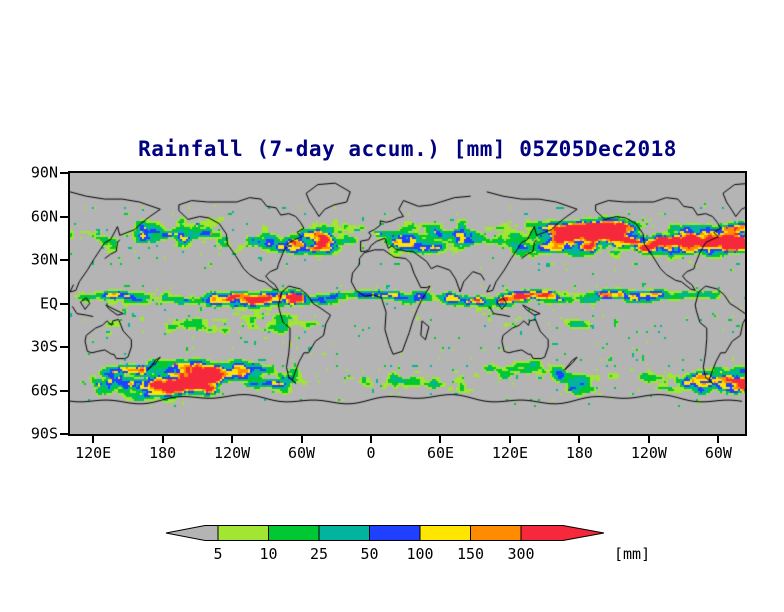 This screenshot has width=784, height=612. What do you see at coordinates (369, 554) in the screenshot?
I see `colorbar-level-label: 50` at bounding box center [369, 554].